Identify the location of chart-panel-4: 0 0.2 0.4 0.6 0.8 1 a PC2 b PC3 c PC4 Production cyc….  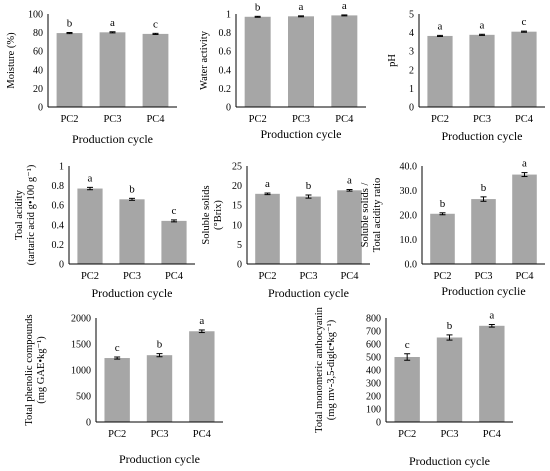
(104, 231).